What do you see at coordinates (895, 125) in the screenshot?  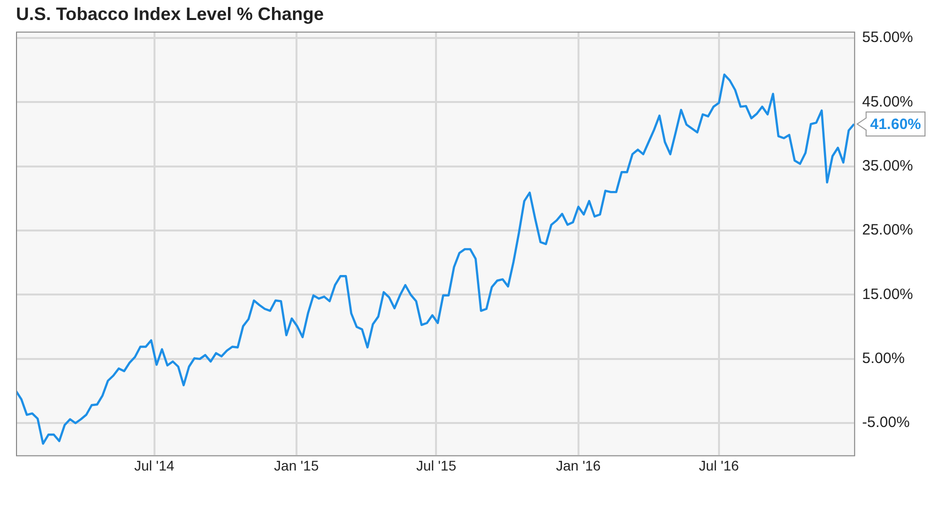 I see `data-label: 41.60%` at bounding box center [895, 125].